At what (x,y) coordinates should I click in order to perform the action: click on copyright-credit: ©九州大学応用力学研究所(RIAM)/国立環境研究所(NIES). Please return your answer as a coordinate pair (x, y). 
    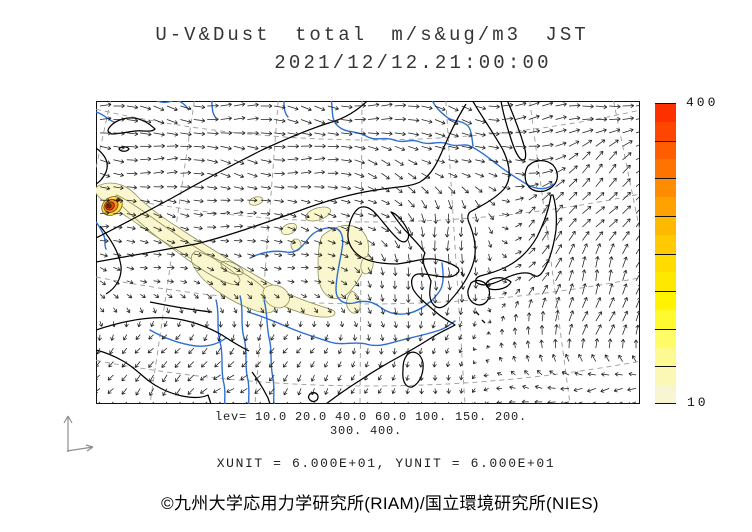
    Looking at the image, I should click on (380, 503).